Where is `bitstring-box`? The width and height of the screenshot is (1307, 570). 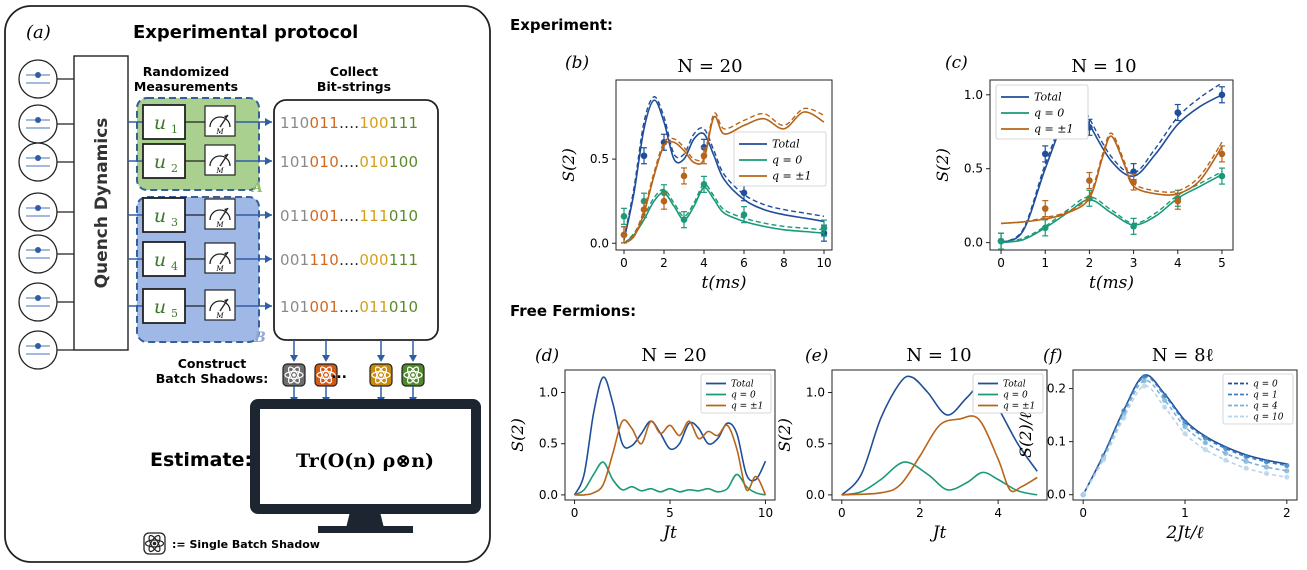 bitstring-box is located at coordinates (356, 220).